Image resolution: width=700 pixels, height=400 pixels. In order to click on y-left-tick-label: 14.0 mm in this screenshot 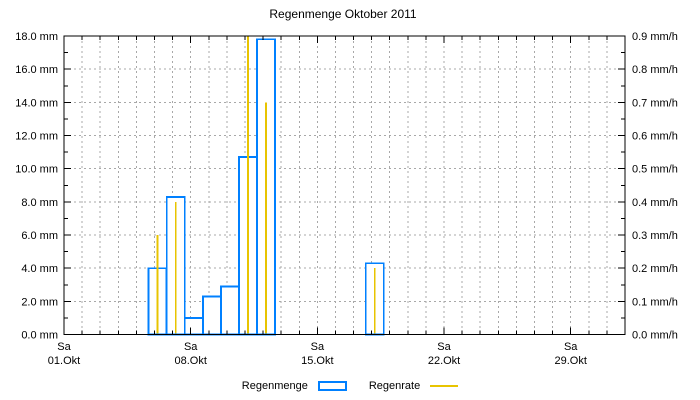, I will do `click(36, 103)`.